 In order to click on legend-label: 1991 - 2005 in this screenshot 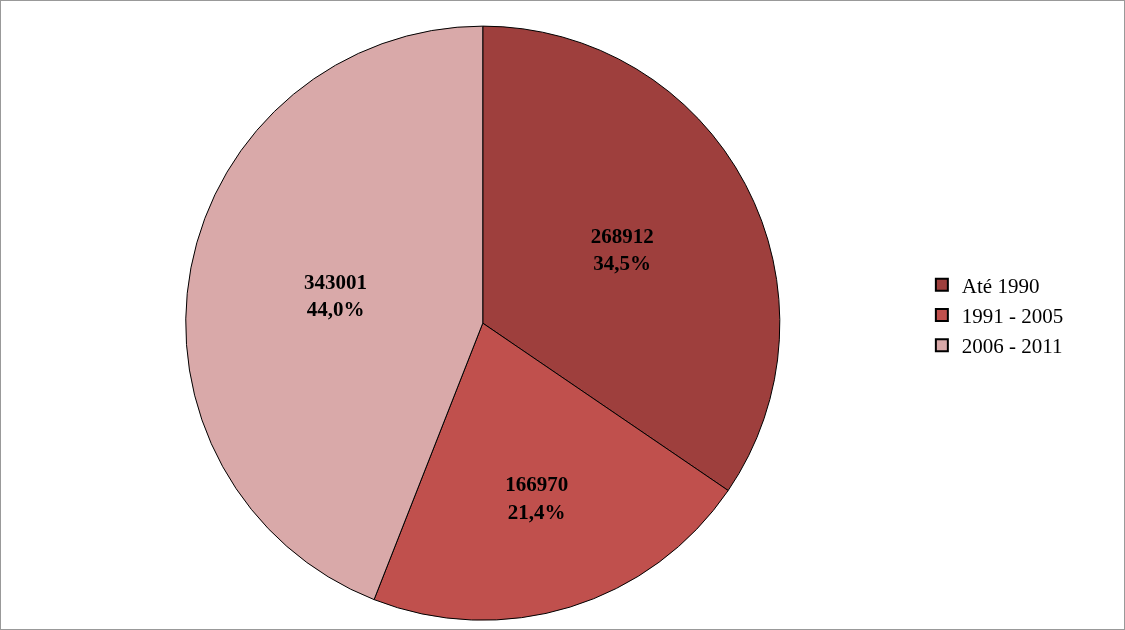, I will do `click(1012, 316)`.